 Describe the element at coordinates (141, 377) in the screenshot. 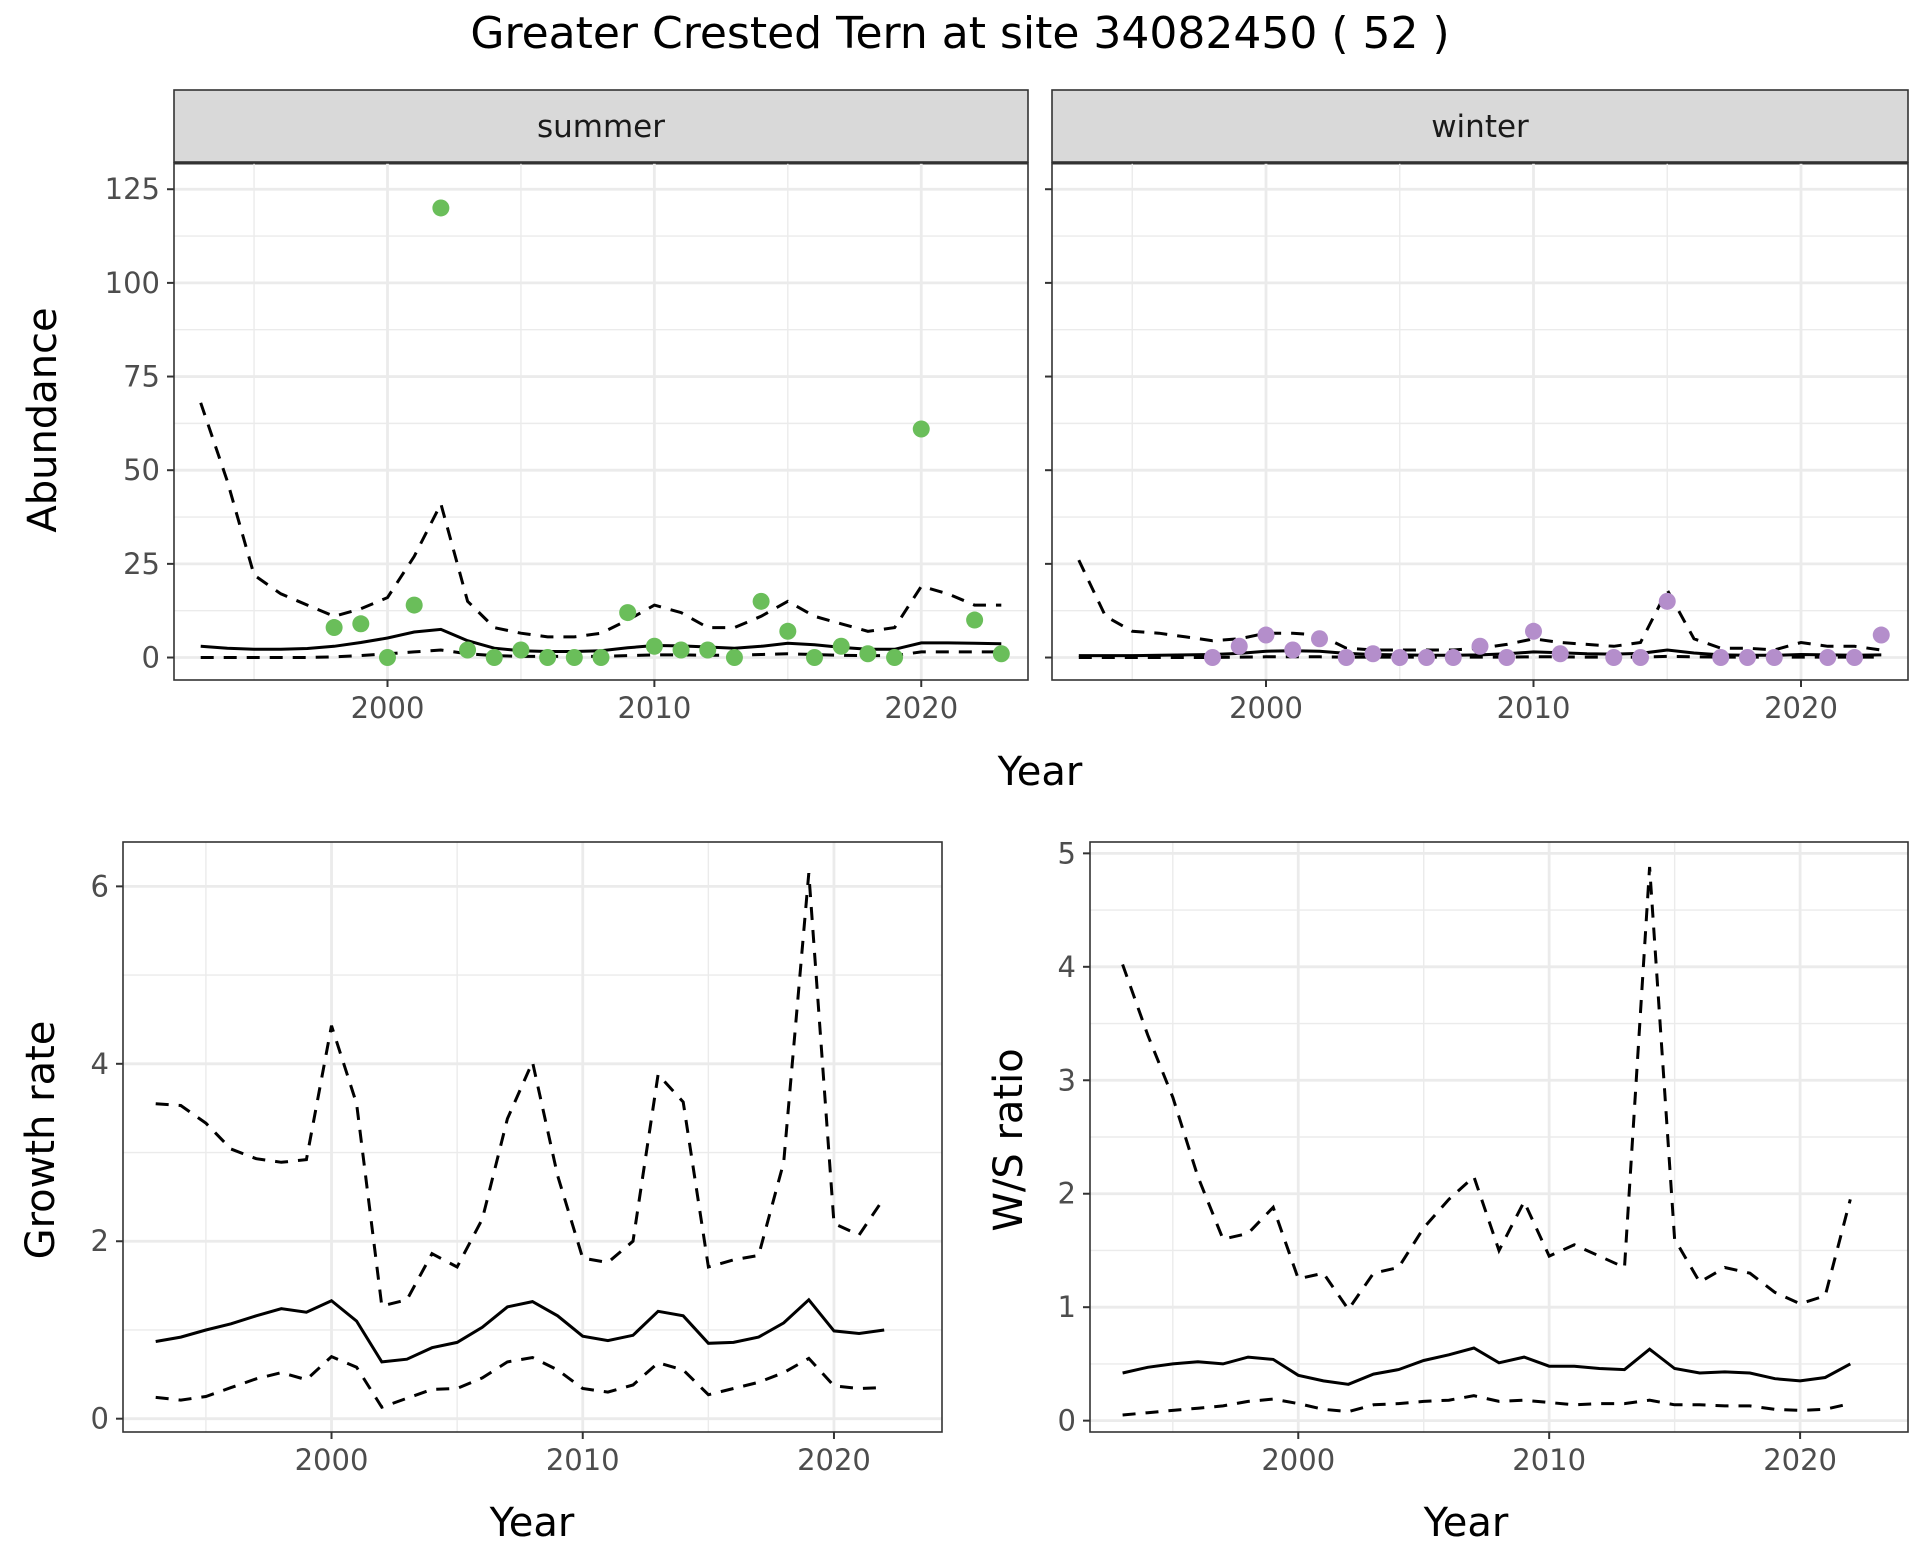

I see `y-tick-label: 75` at that location.